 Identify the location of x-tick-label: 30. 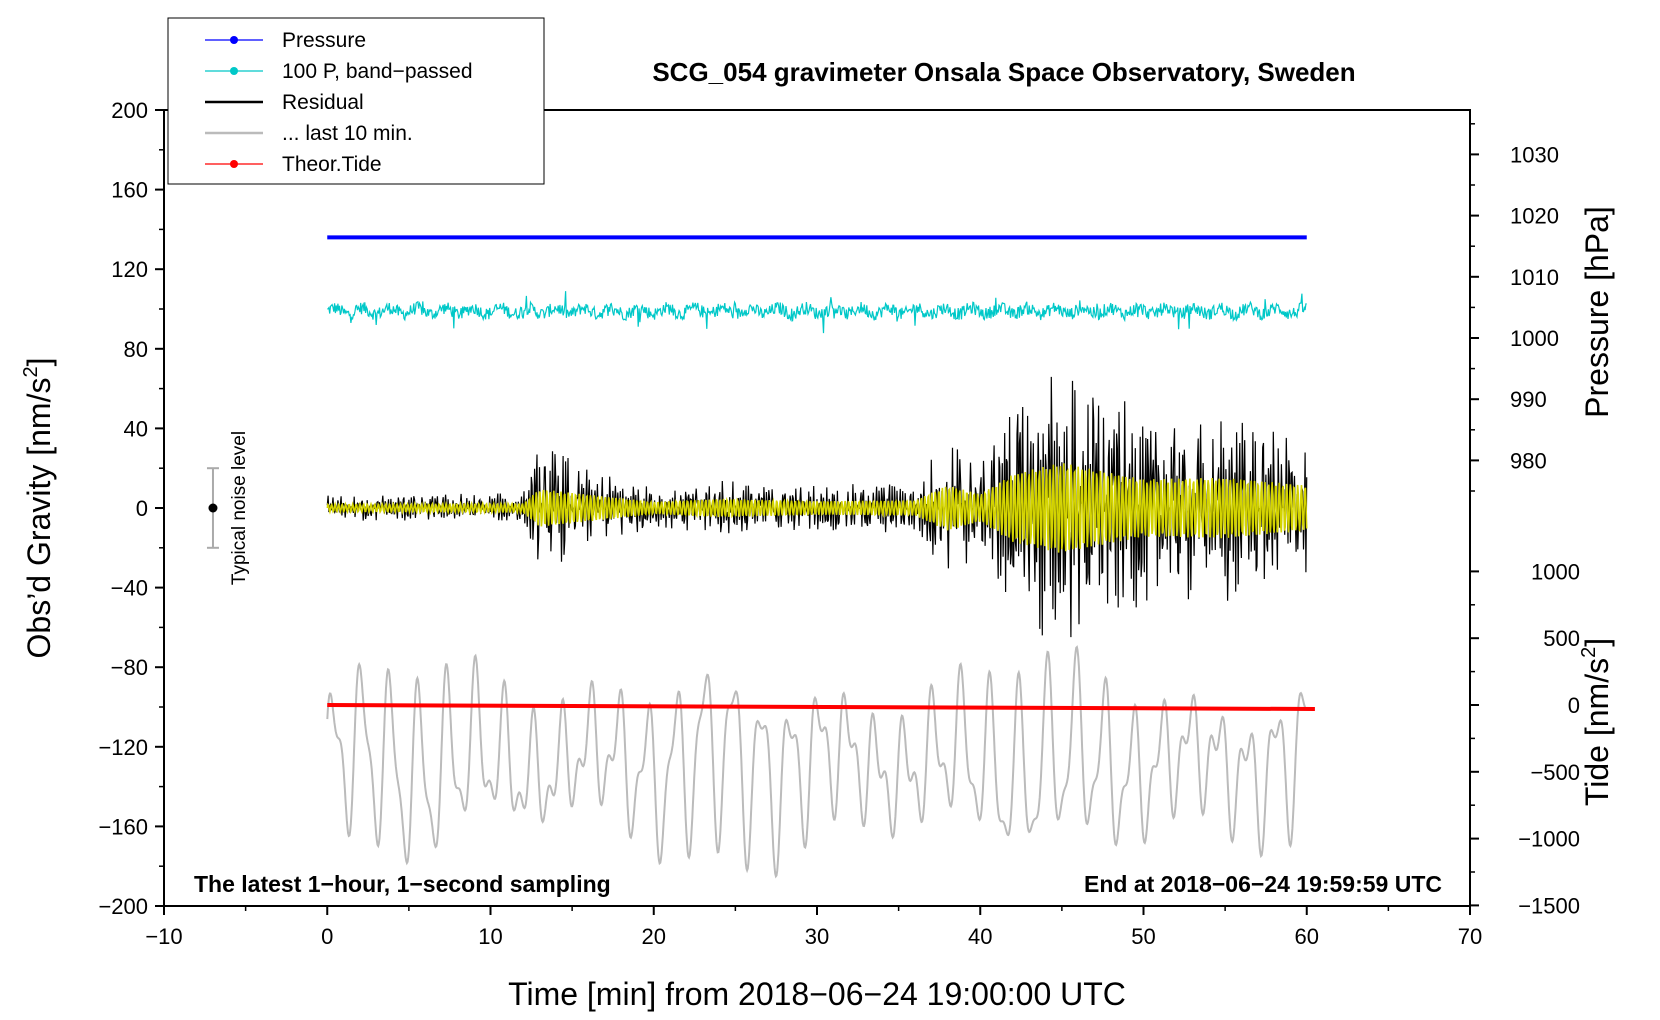
(817, 936).